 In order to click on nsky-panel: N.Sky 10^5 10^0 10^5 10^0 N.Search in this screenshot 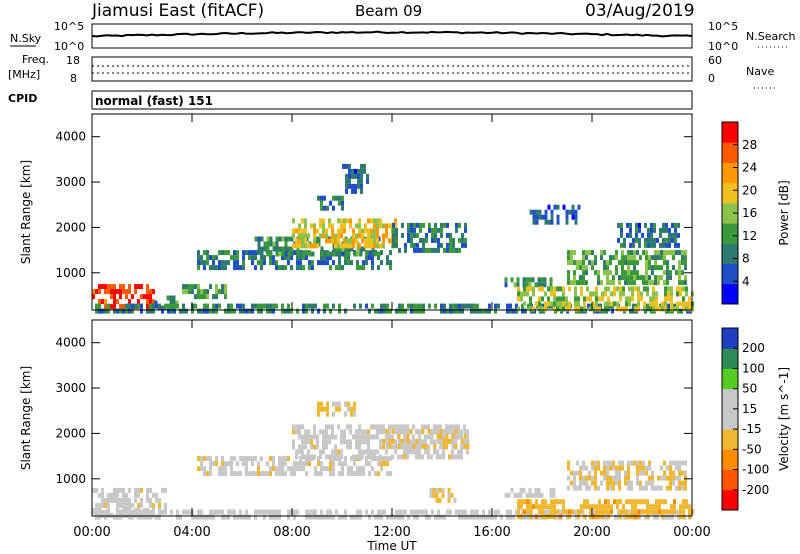, I will do `click(403, 36)`.